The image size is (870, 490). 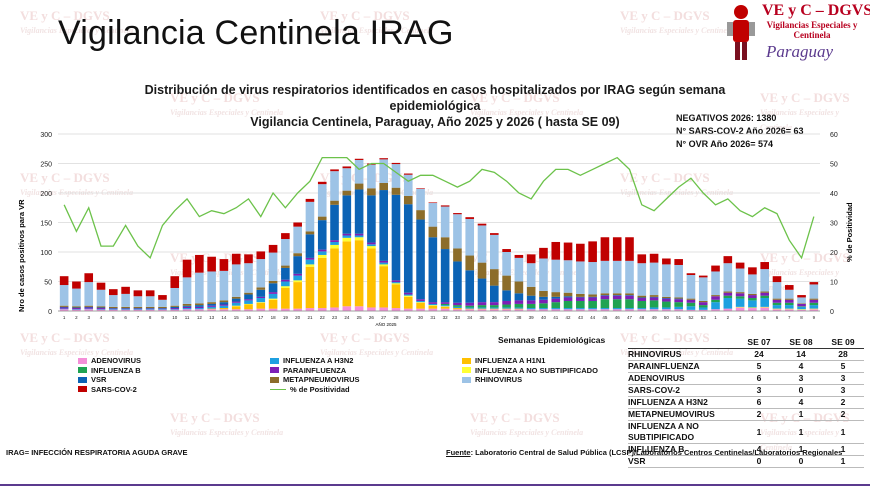 I want to click on legend-label: INFLUENZA A NO SUBTIPIFICADO, so click(x=536, y=370).